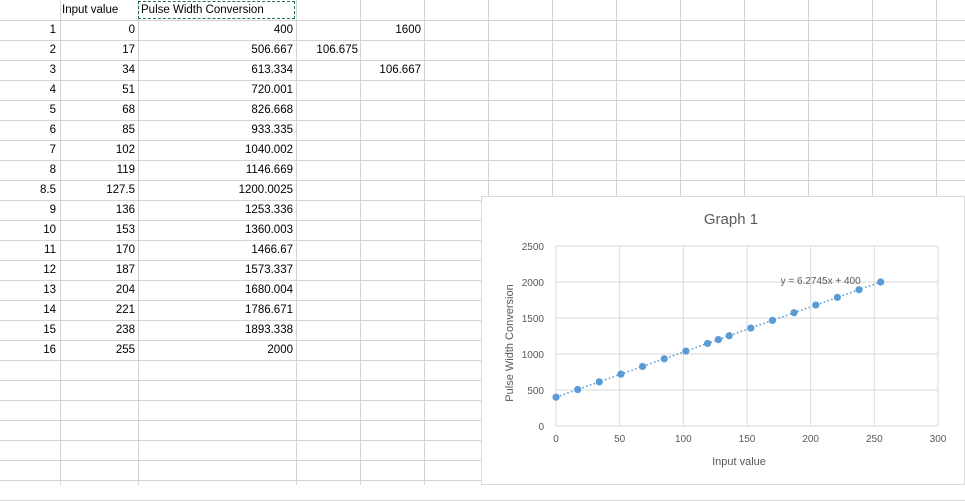 The width and height of the screenshot is (965, 501). Describe the element at coordinates (556, 439) in the screenshot. I see `x-tick-label: 0` at that location.